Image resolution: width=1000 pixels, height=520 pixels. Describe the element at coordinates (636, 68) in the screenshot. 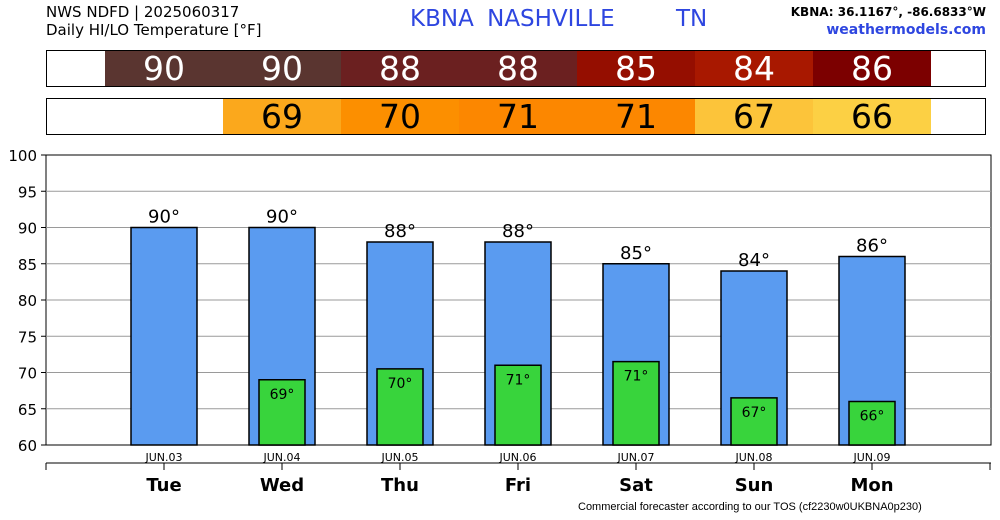

I see `hi-cell-4: 85` at that location.